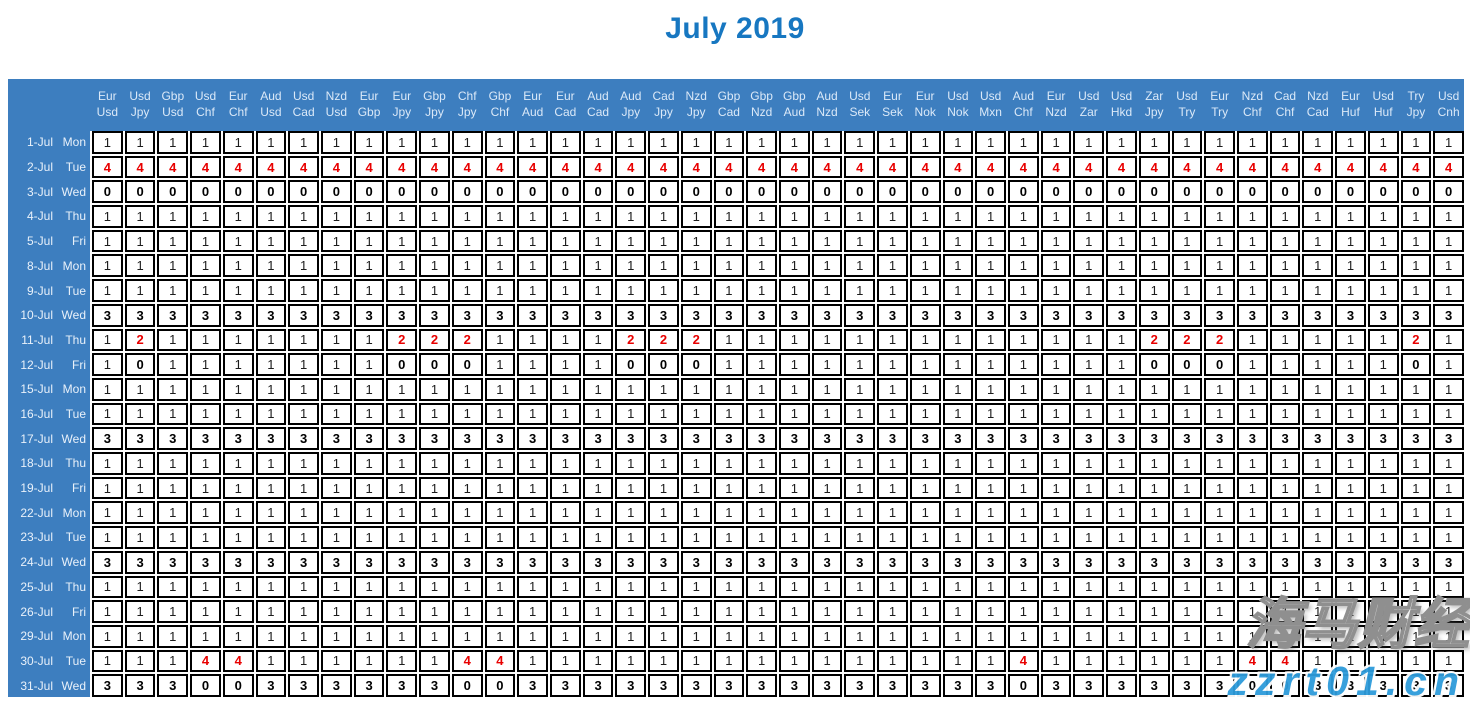 This screenshot has height=705, width=1470. Describe the element at coordinates (794, 112) in the screenshot. I see `pair-quote: Aud` at that location.